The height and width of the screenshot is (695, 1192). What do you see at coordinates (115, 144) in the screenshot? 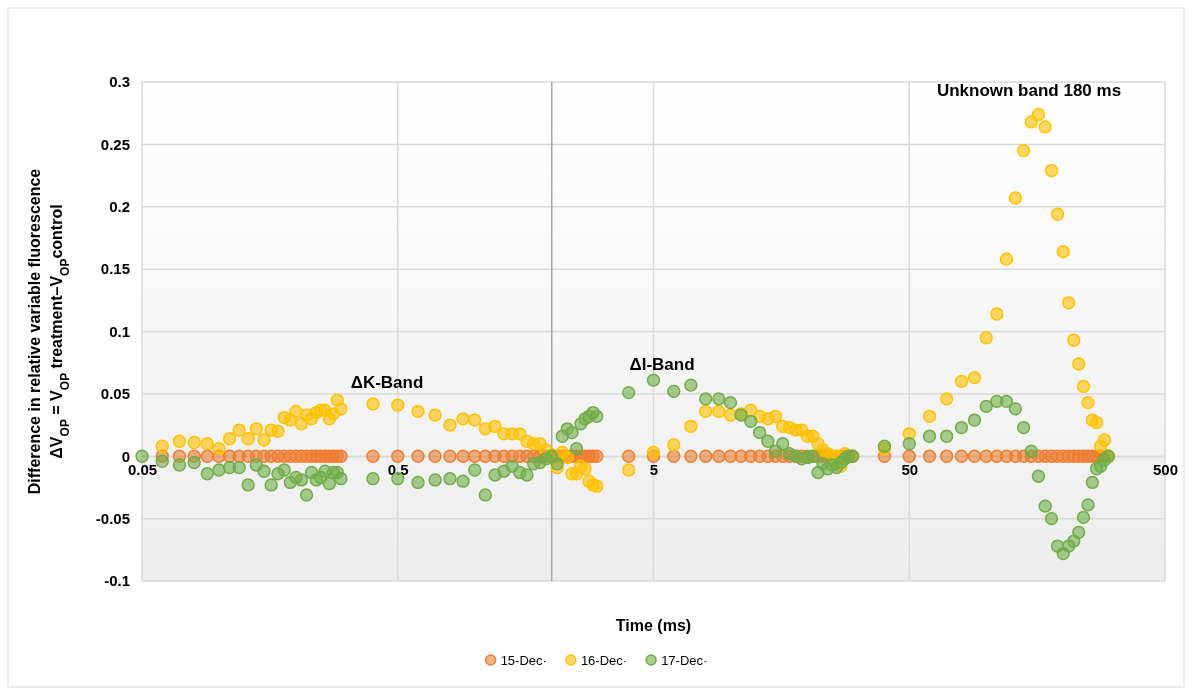
I see `y-tick-label: 0.25` at bounding box center [115, 144].